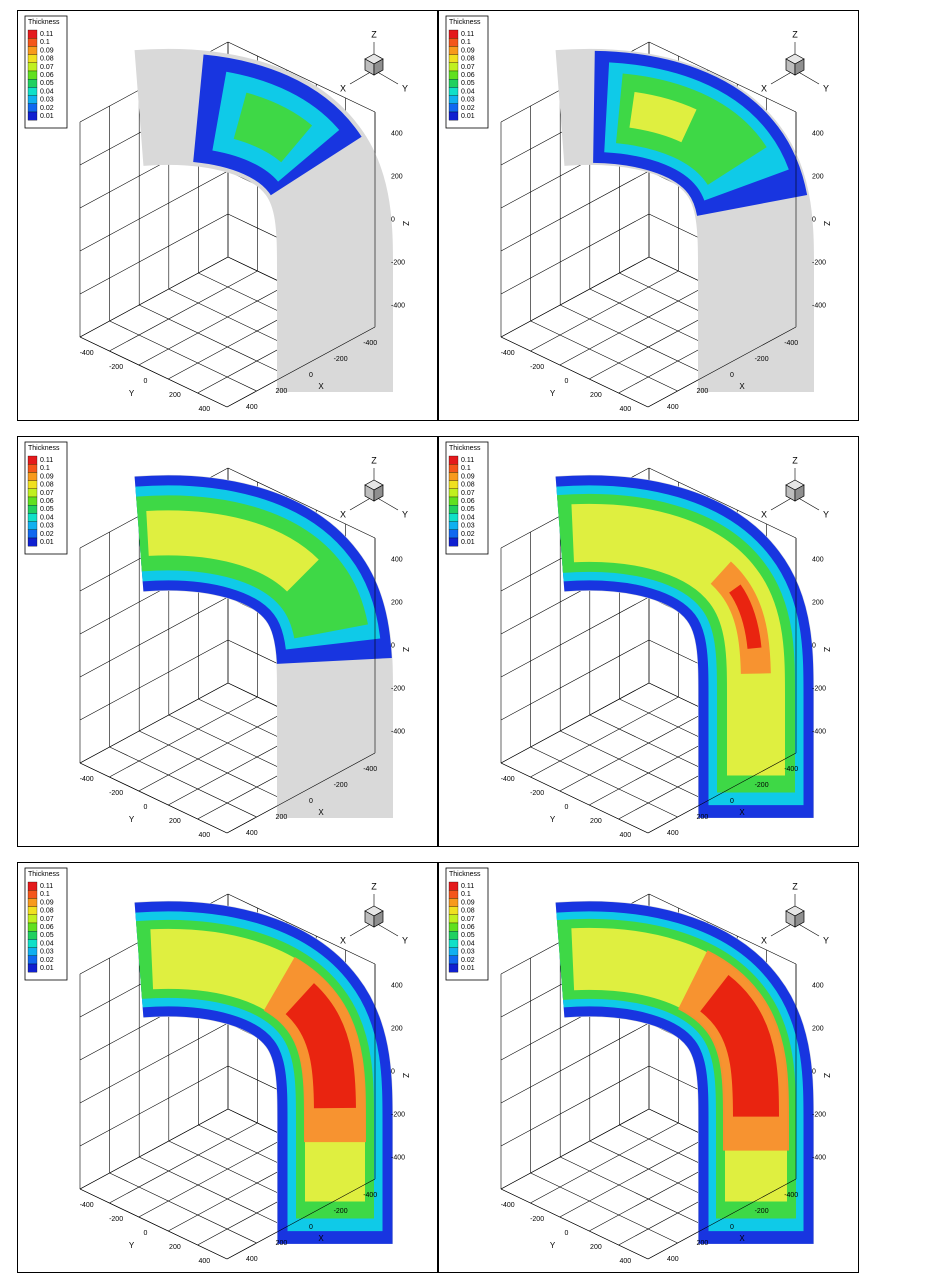 This screenshot has width=932, height=1287. I want to click on legend-label: 0.06, so click(47, 501).